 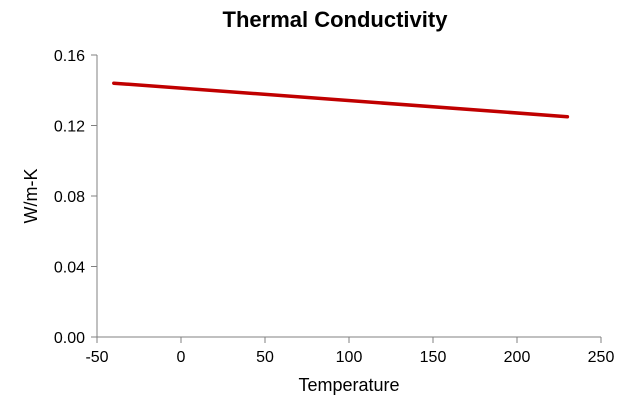 I want to click on y-tick-label: 0.00, so click(x=69, y=338).